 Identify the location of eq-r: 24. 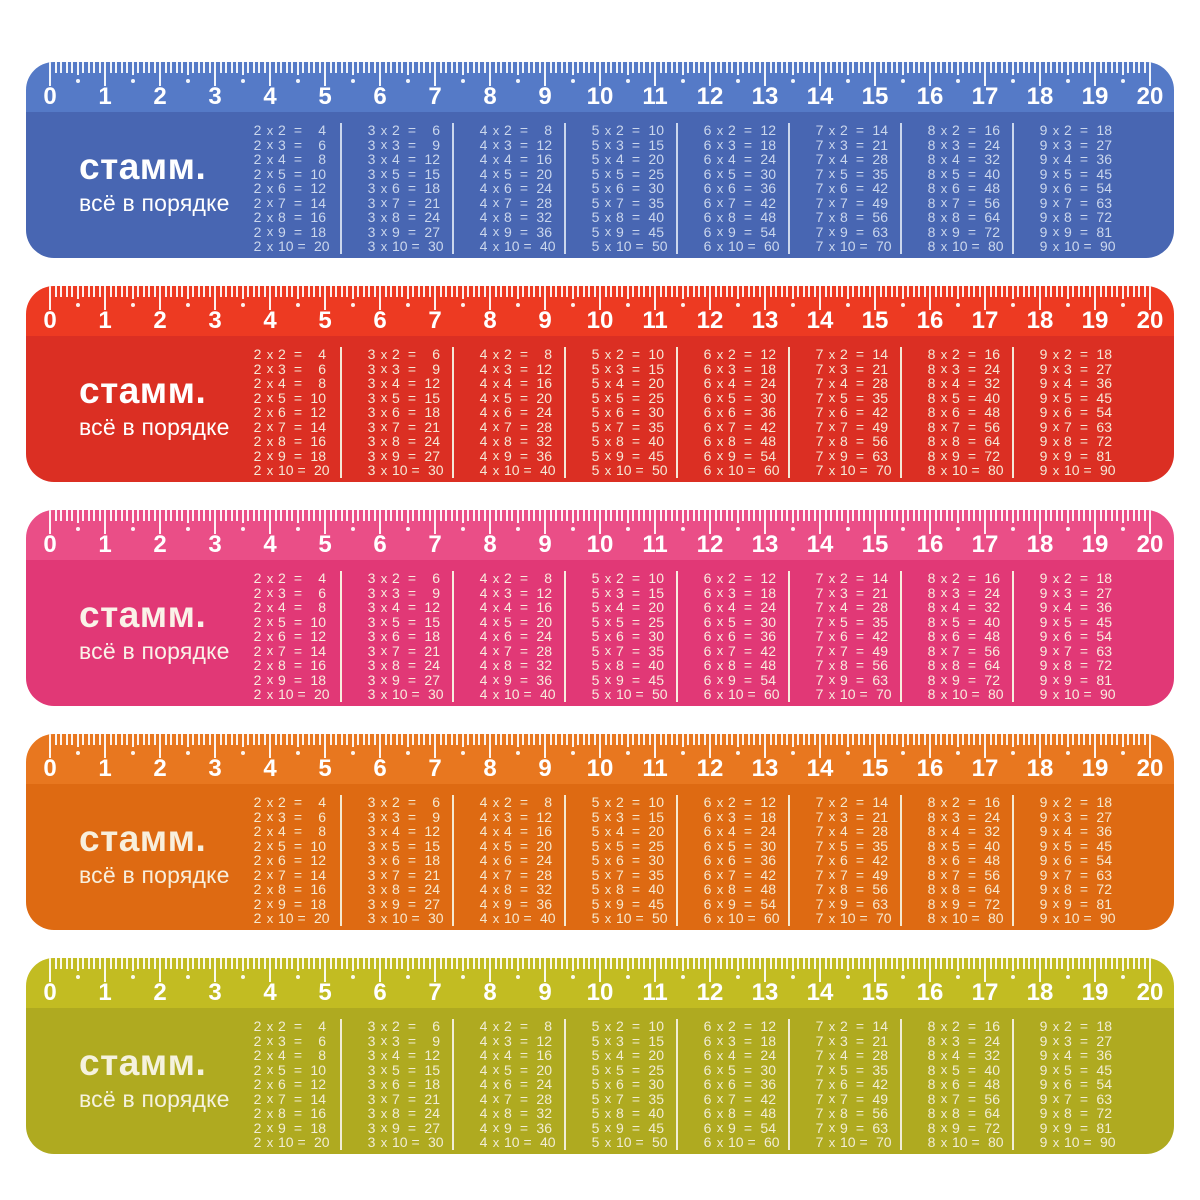
(768, 607).